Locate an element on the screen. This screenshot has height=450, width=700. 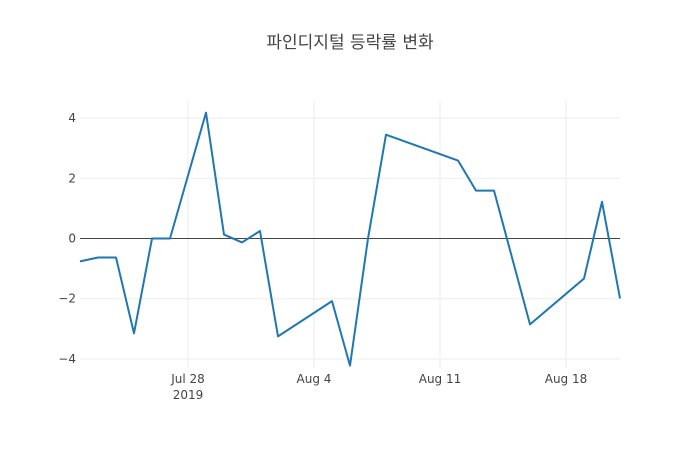
y-tick-label: 2 is located at coordinates (72, 178).